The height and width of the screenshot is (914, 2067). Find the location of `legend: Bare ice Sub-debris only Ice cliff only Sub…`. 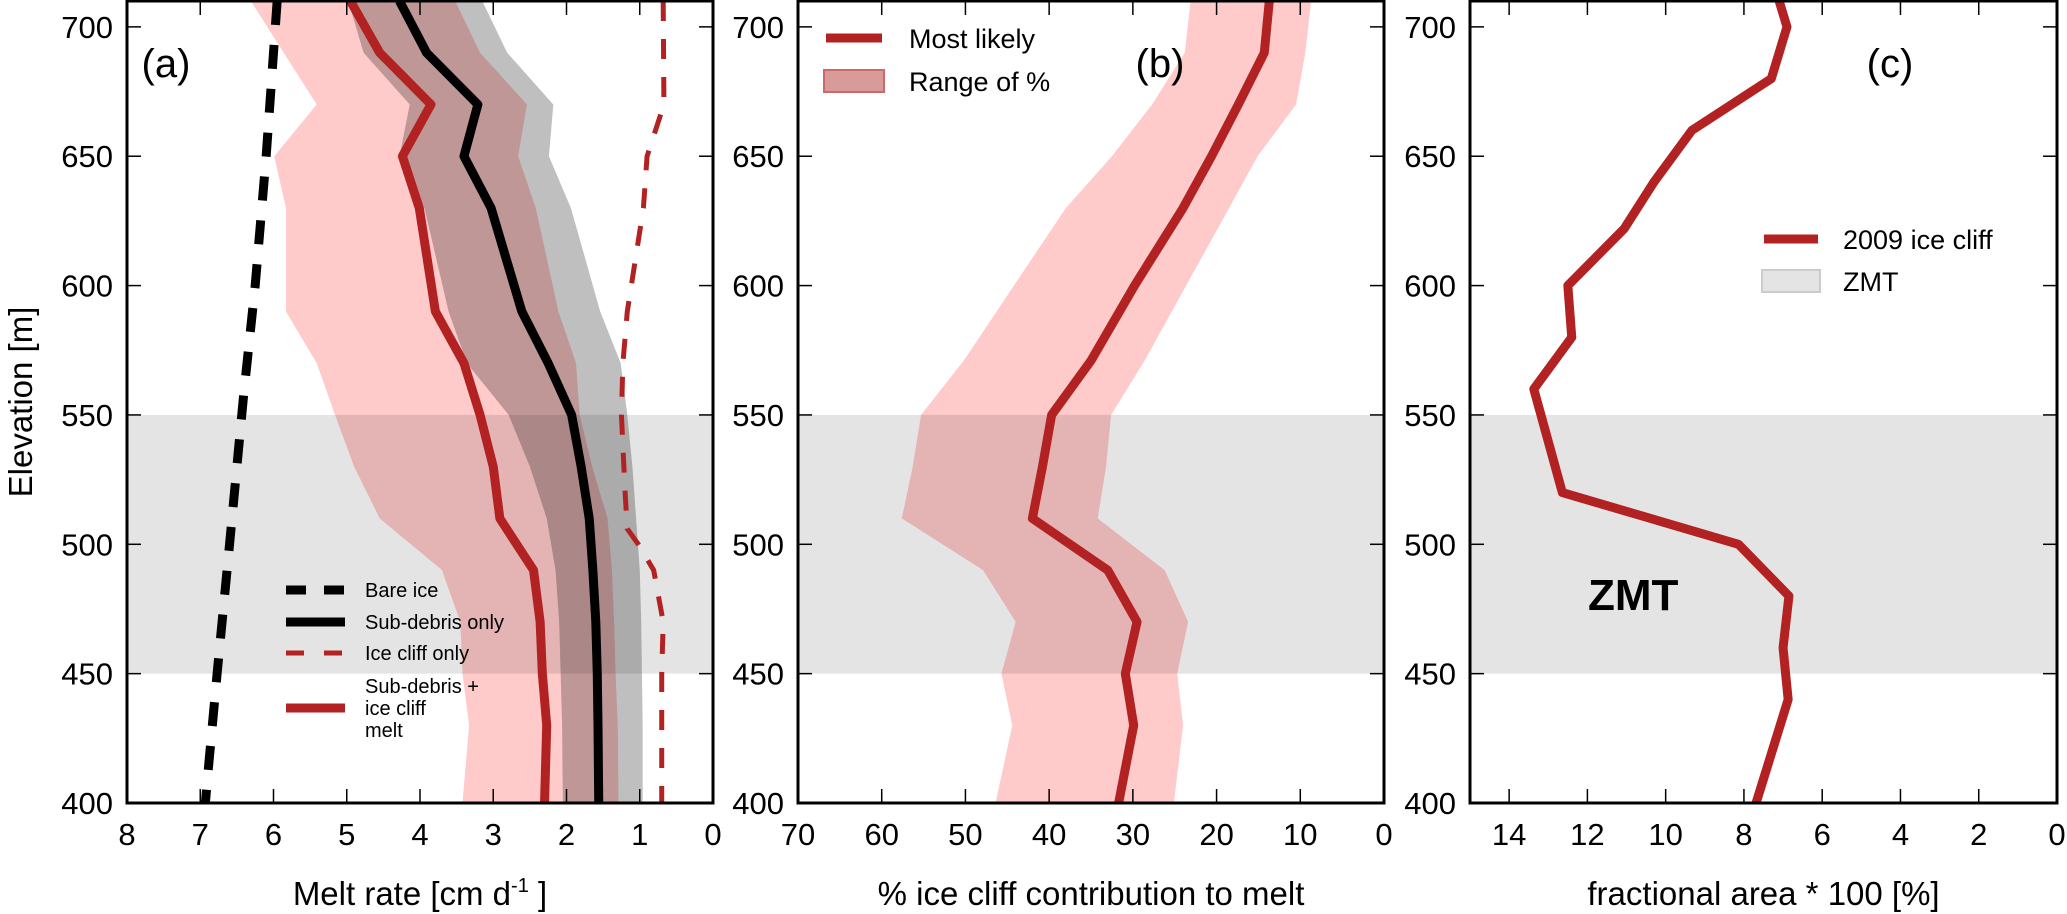

legend: Bare ice Sub-debris only Ice cliff only Sub… is located at coordinates (395, 661).